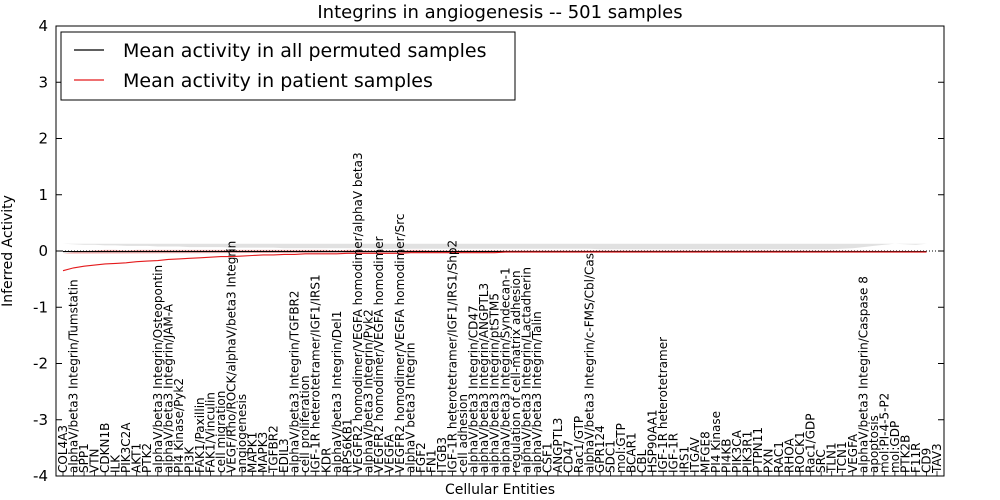 The width and height of the screenshot is (1000, 500). Describe the element at coordinates (316, 373) in the screenshot. I see `x-tick-label: IGF-1R heterotetramer/IGF1/IRS1` at that location.